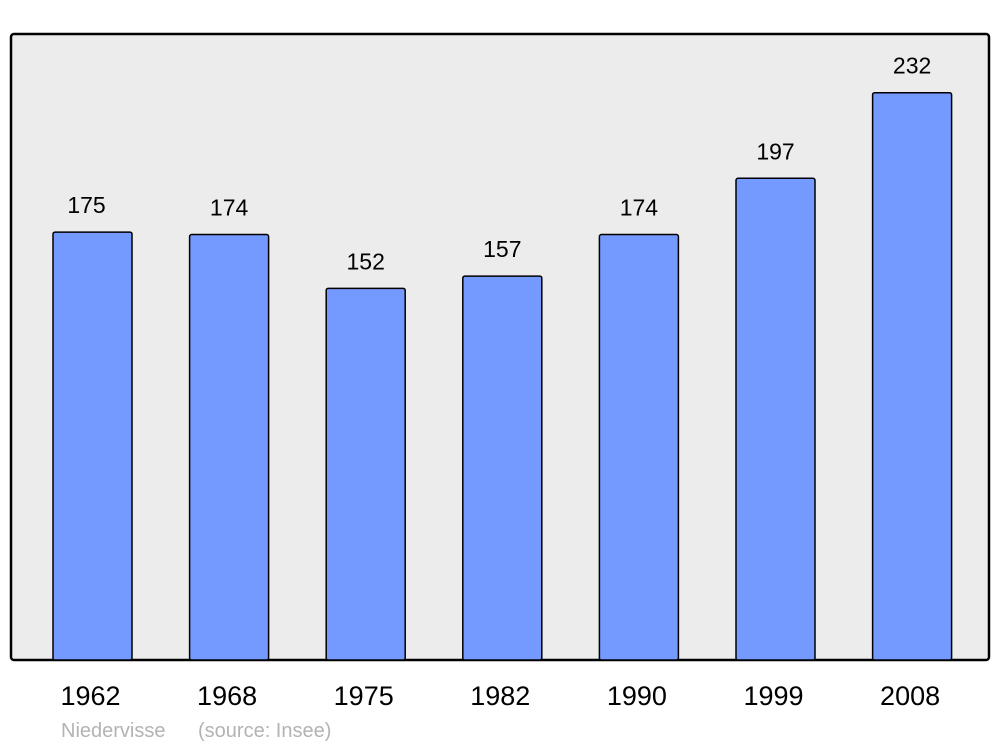 Image resolution: width=1000 pixels, height=747 pixels. I want to click on data-label-1962: 175, so click(86, 205).